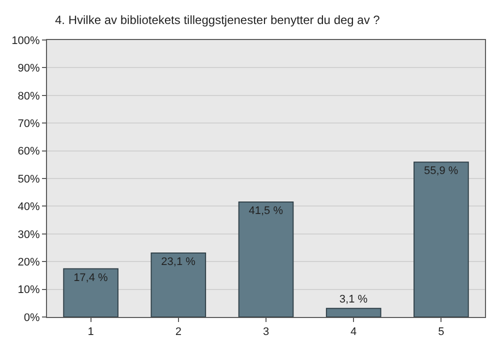 The width and height of the screenshot is (500, 350). Describe the element at coordinates (29, 207) in the screenshot. I see `y-tick-label: 40%` at that location.